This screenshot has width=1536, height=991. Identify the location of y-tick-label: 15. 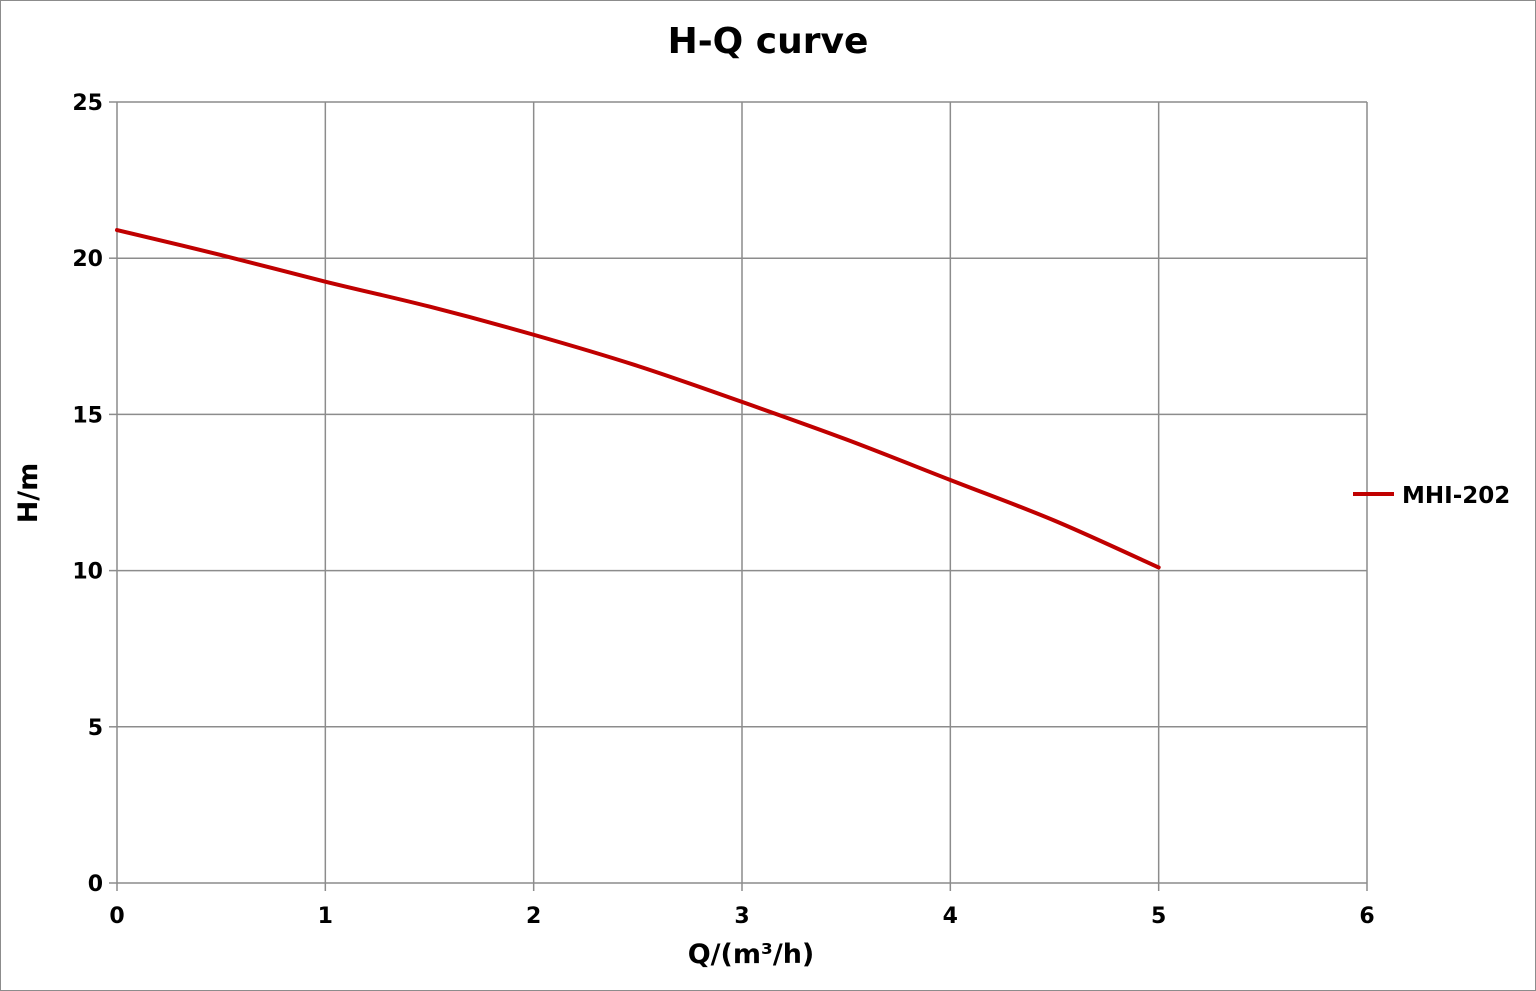
(87, 415).